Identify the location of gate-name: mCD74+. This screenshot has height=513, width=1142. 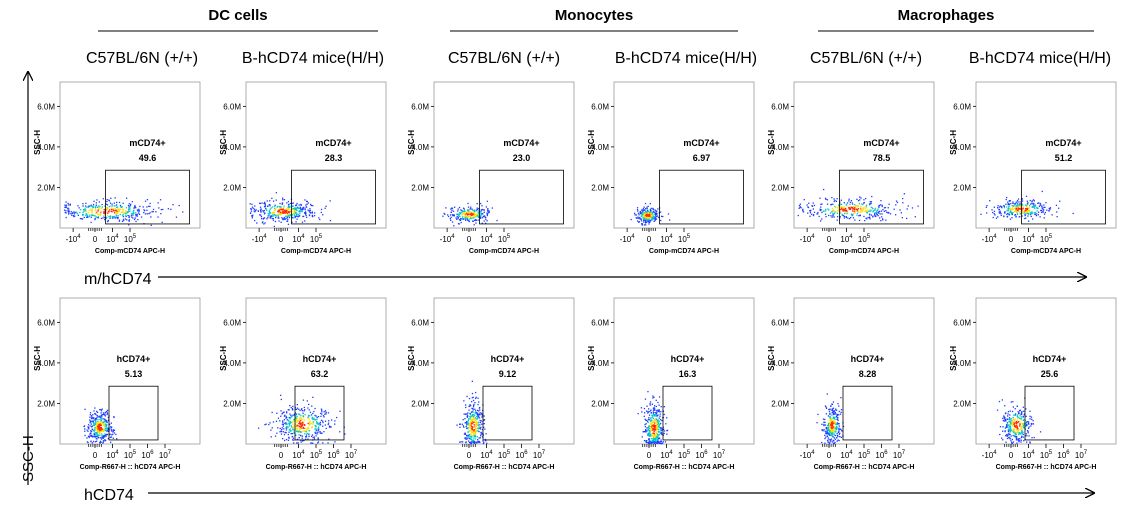
(147, 143).